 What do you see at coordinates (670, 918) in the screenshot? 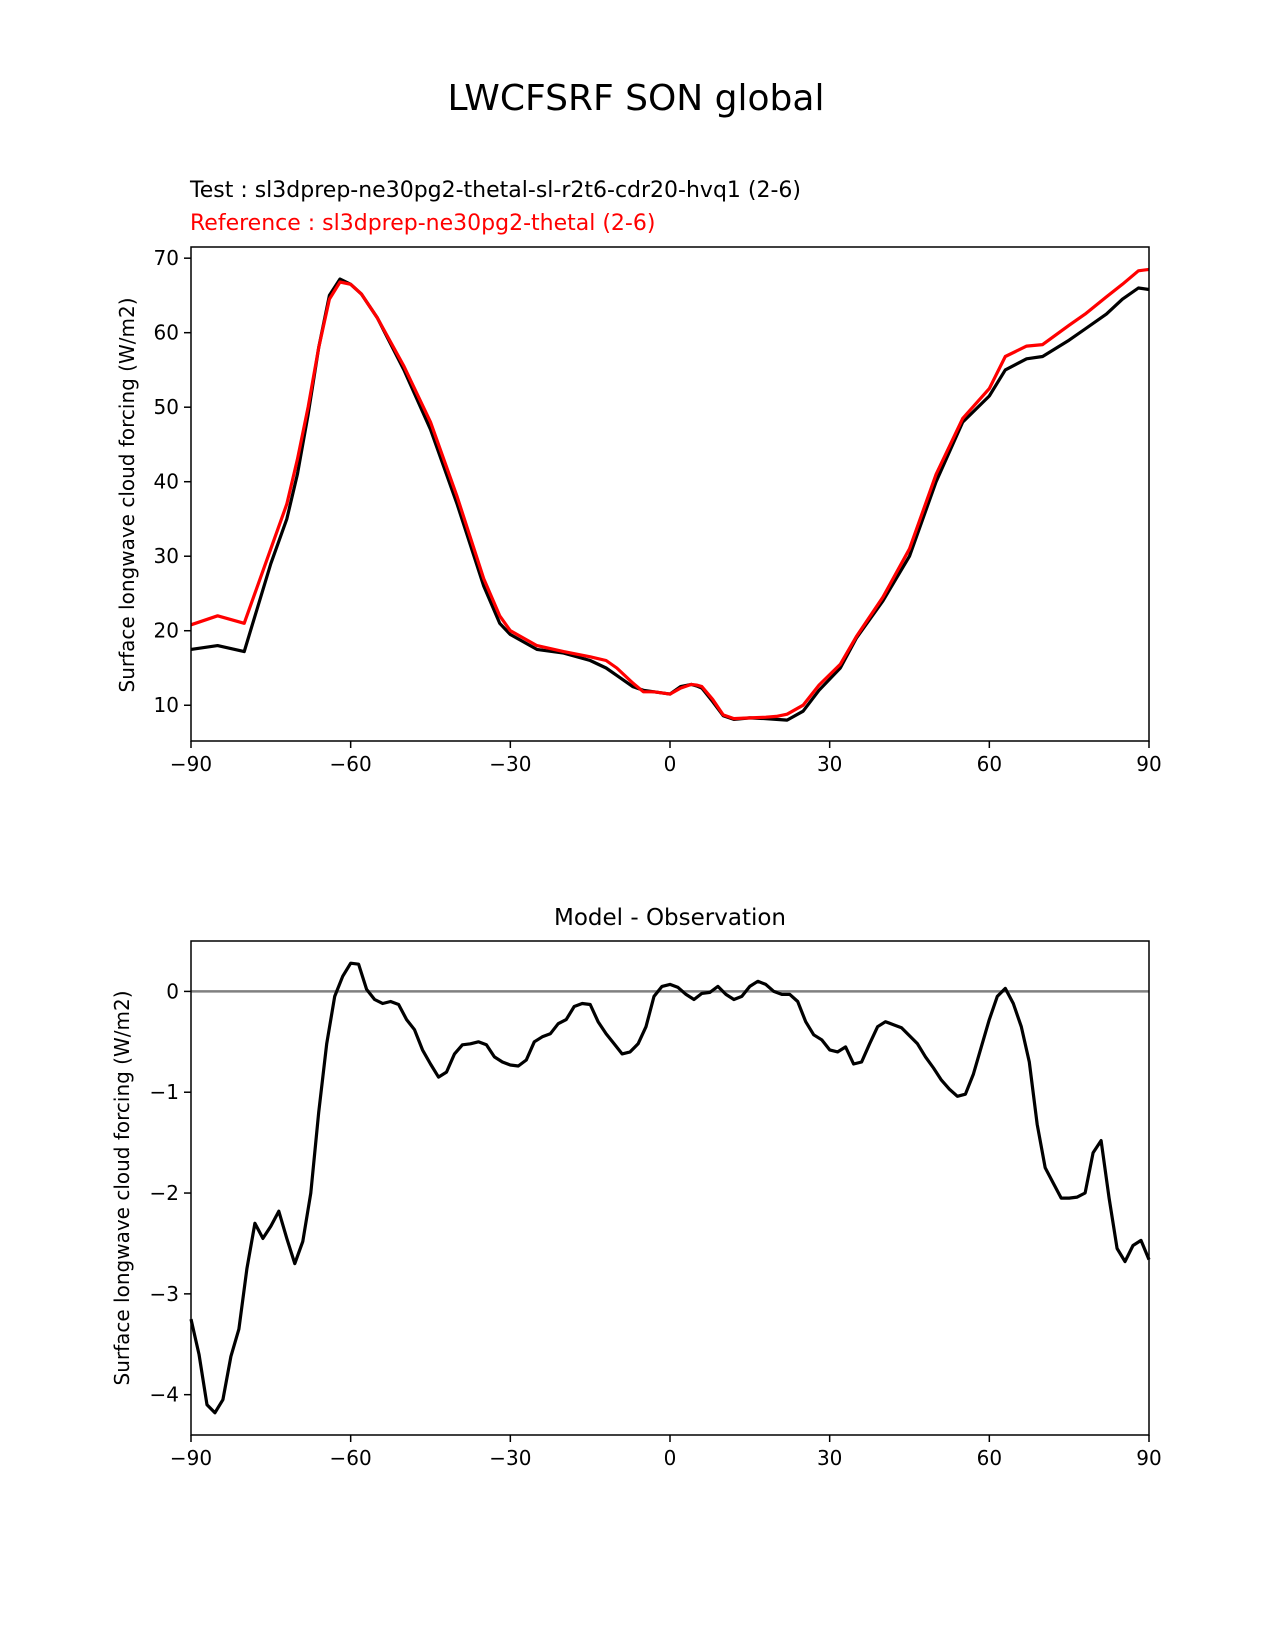
I see `bottom-title: Model - Observation` at bounding box center [670, 918].